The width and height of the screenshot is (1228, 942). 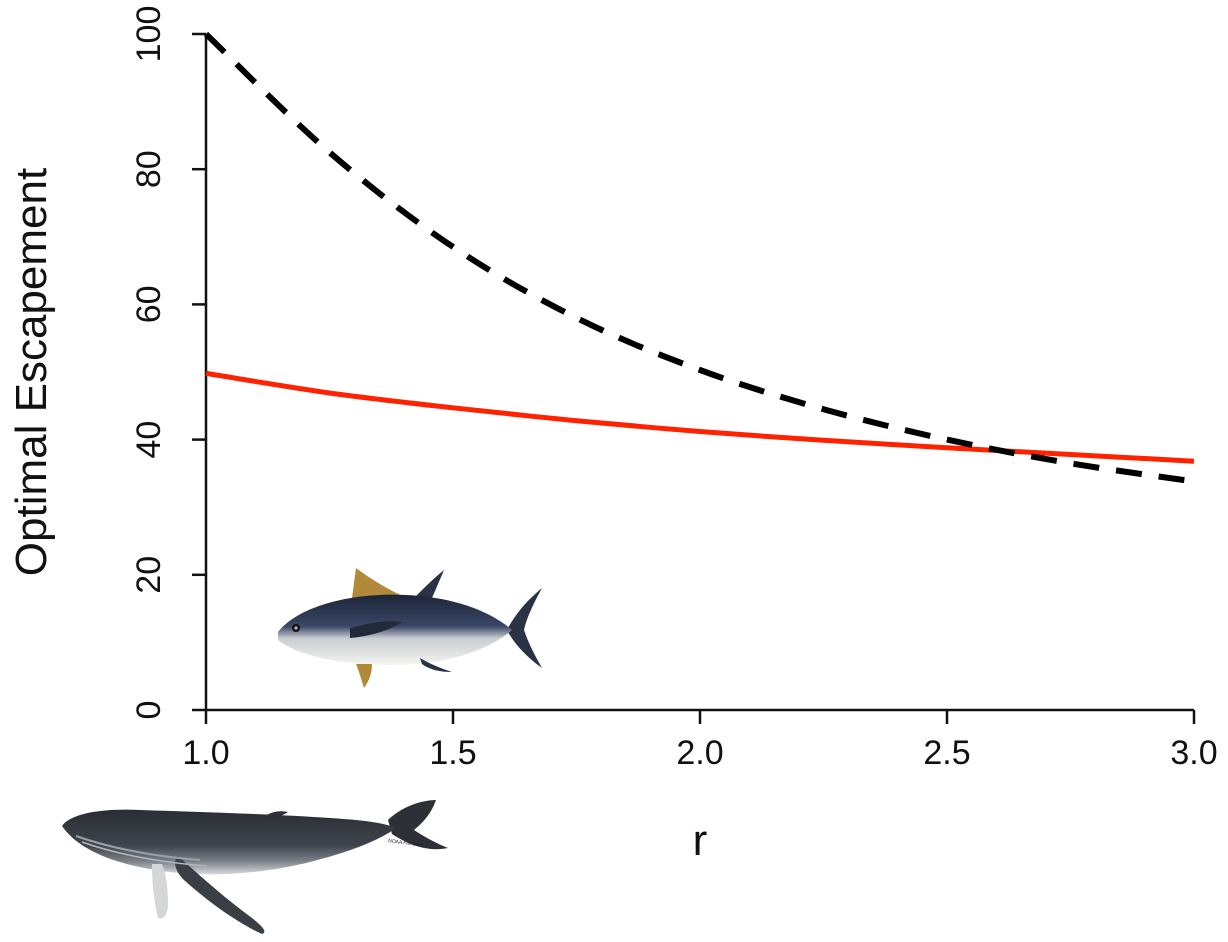 I want to click on tuna-dorsal-fin, so click(x=380, y=583).